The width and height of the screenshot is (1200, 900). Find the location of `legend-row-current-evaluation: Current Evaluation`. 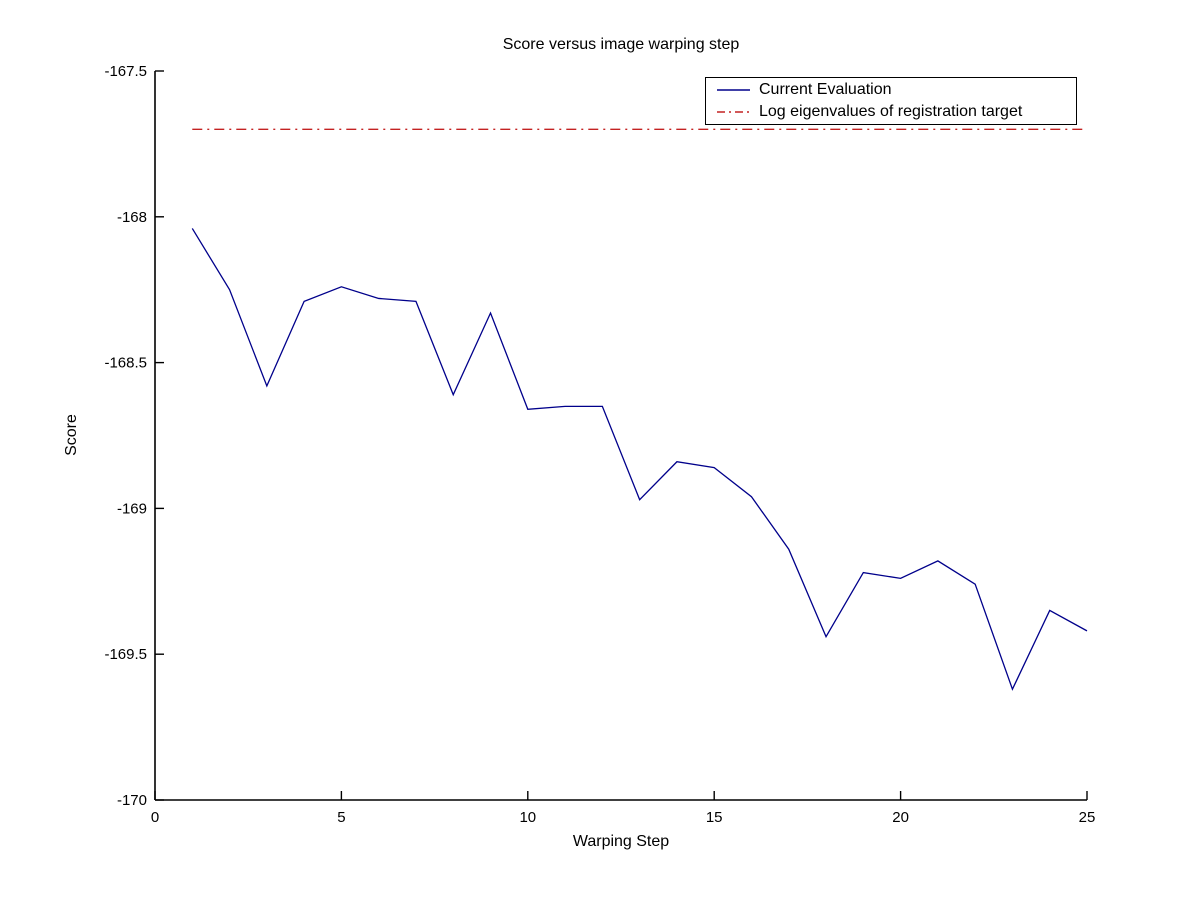

legend-row-current-evaluation: Current Evaluation is located at coordinates (891, 90).